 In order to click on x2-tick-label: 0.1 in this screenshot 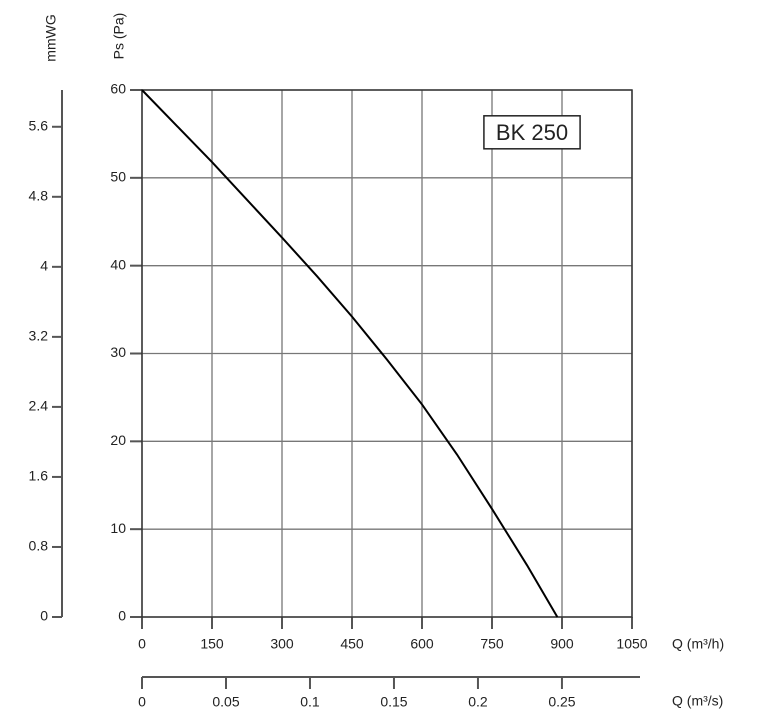, I will do `click(310, 702)`.